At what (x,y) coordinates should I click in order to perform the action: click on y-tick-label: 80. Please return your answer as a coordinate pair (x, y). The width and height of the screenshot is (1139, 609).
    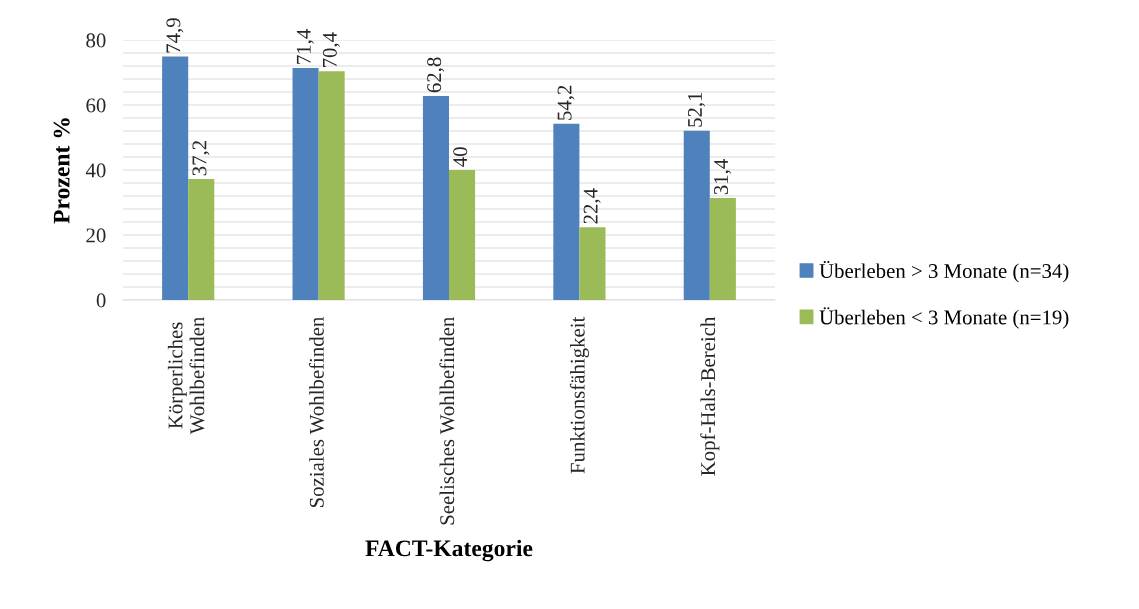
    Looking at the image, I should click on (96, 40).